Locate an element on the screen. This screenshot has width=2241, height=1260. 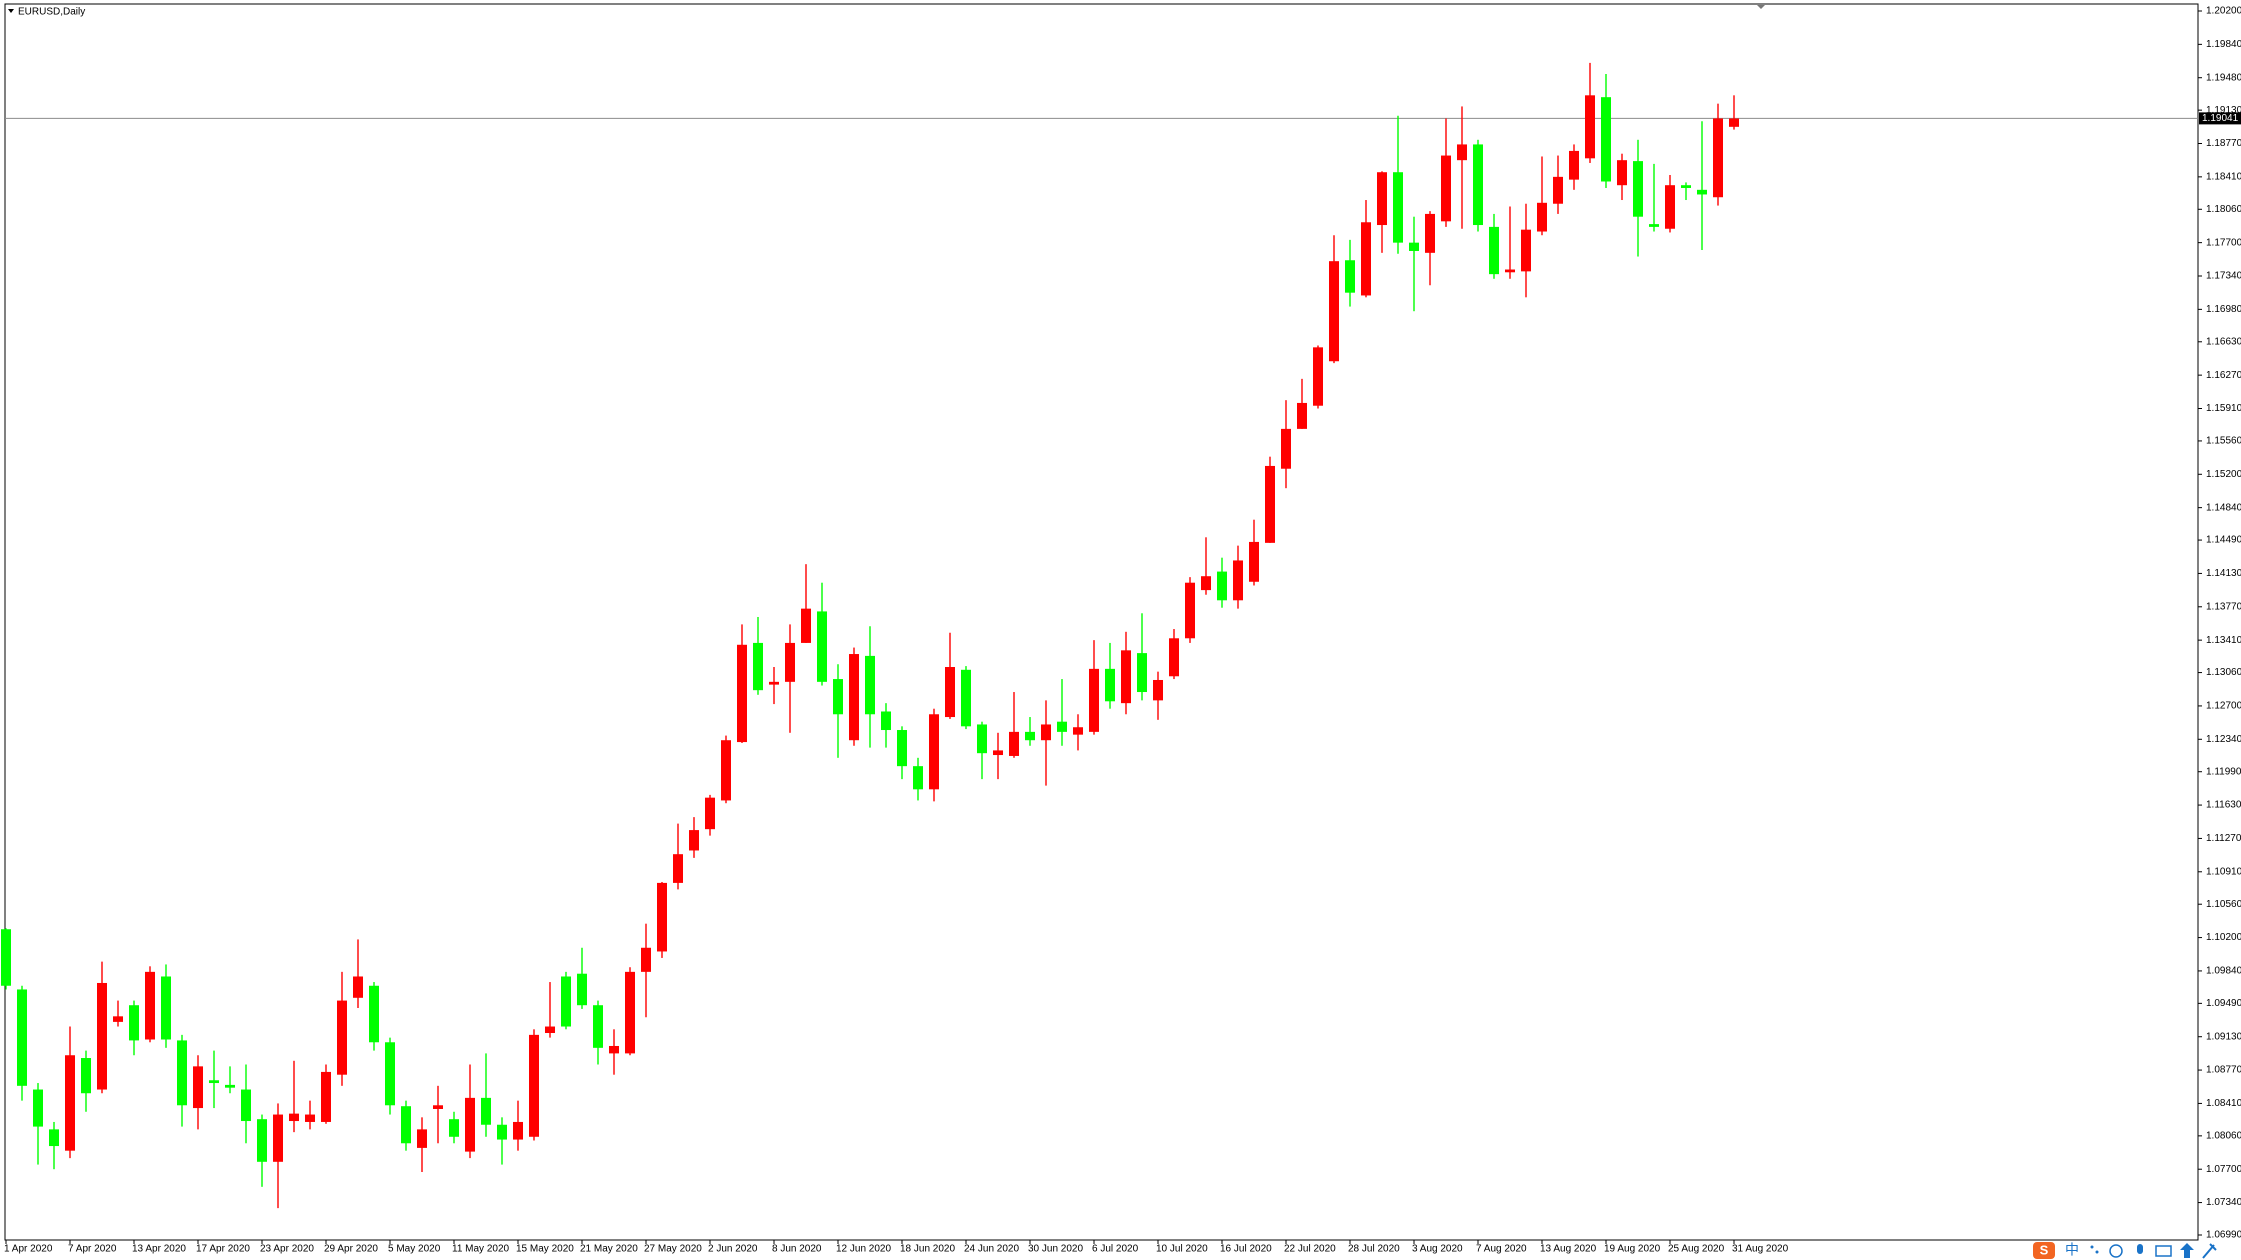
shift-marker is located at coordinates (1761, 7).